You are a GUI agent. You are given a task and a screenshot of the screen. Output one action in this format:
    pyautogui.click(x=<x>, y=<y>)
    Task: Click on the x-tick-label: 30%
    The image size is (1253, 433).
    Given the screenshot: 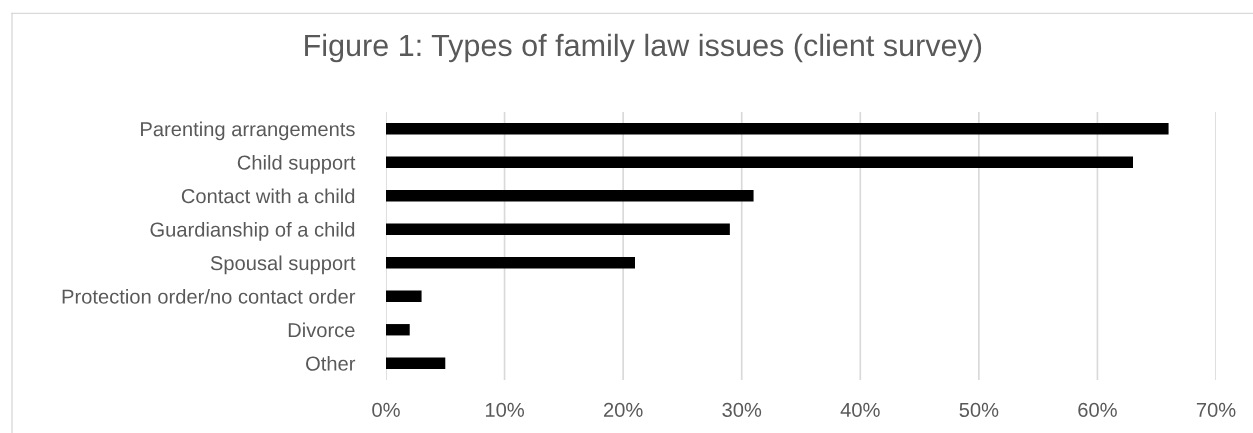 What is the action you would take?
    pyautogui.click(x=742, y=410)
    